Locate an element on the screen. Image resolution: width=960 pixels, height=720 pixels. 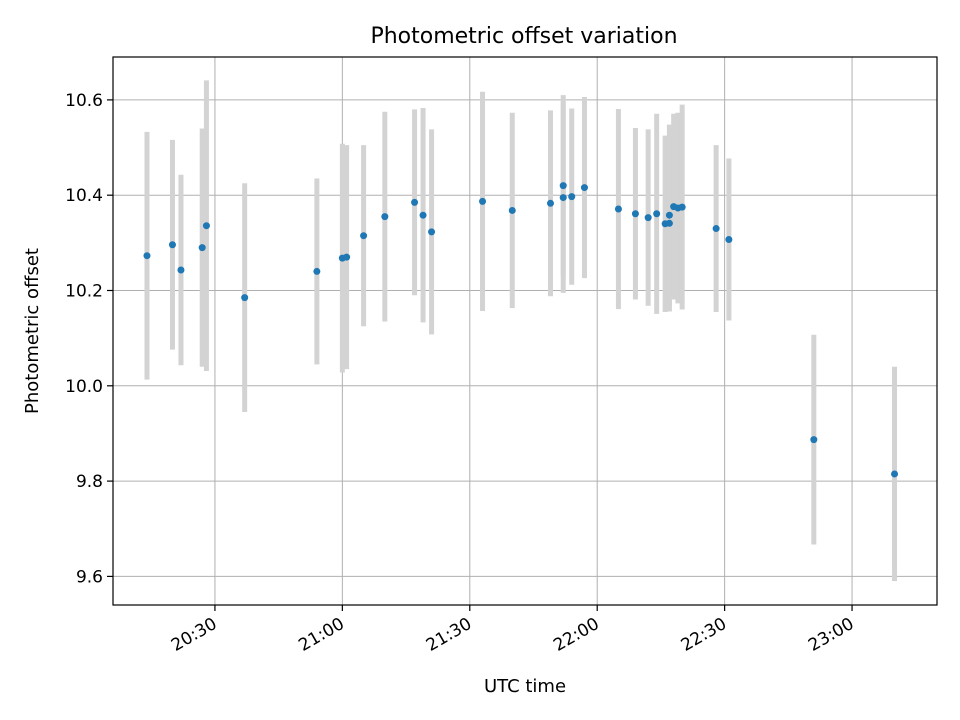
x-axis-label: UTC time is located at coordinates (525, 686).